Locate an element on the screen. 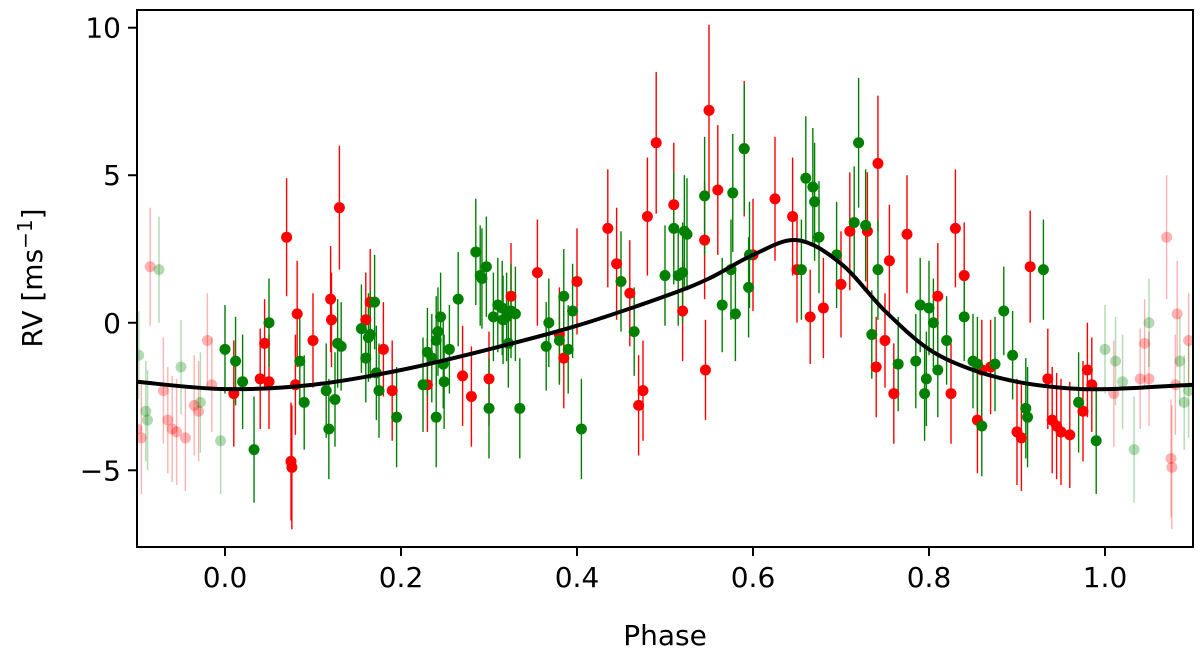 The height and width of the screenshot is (653, 1200). x-axis-label: Phase is located at coordinates (665, 635).